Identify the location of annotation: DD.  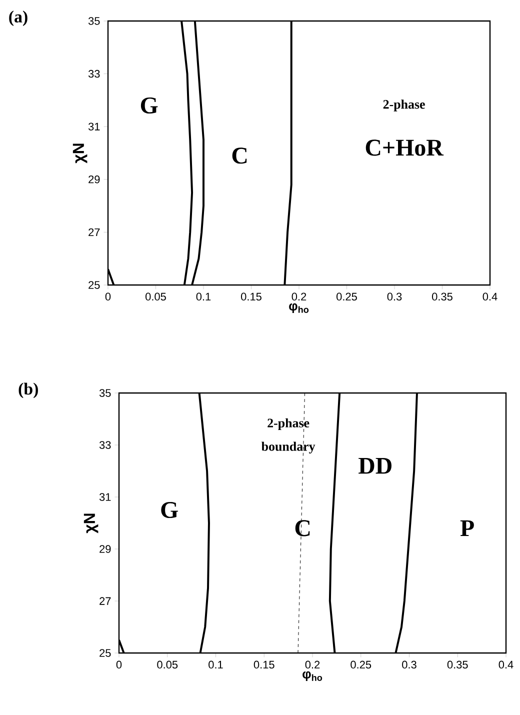
(375, 466).